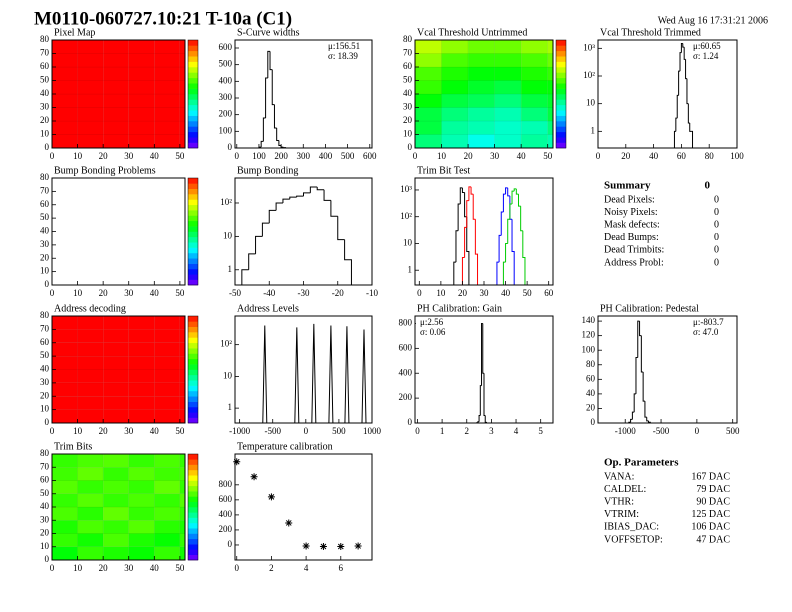  What do you see at coordinates (344, 46) in the screenshot?
I see `stats-text: μ:156.51` at bounding box center [344, 46].